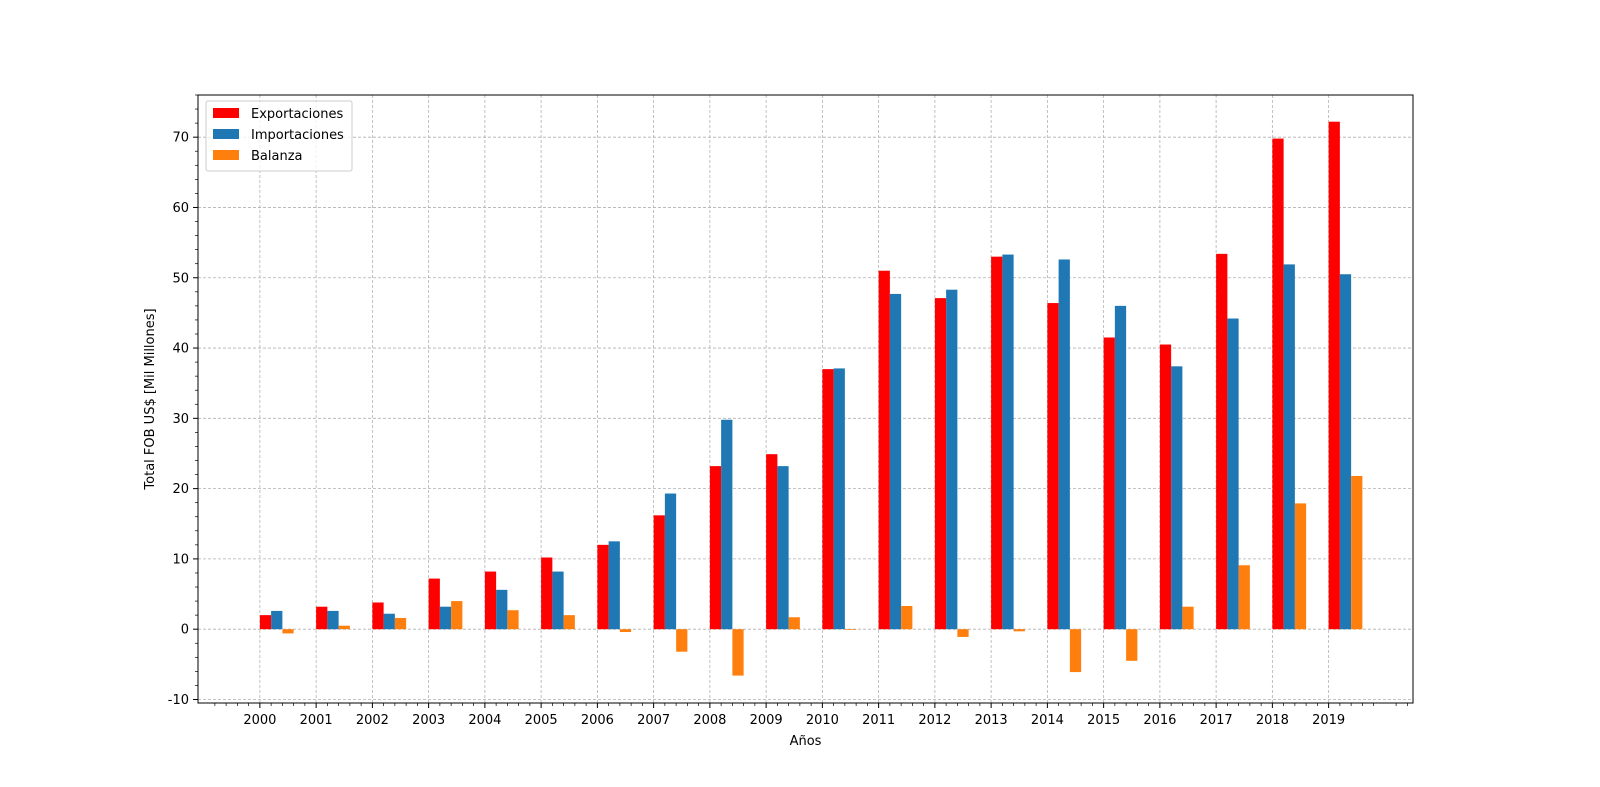  Describe the element at coordinates (1289, 447) in the screenshot. I see `bar-importaciones-2018` at that location.